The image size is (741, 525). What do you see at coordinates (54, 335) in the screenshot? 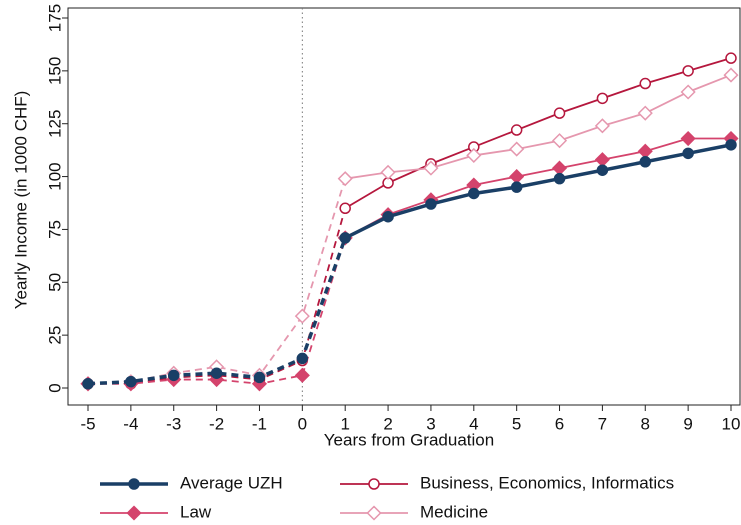
I see `y-tick-label: 25` at bounding box center [54, 335].